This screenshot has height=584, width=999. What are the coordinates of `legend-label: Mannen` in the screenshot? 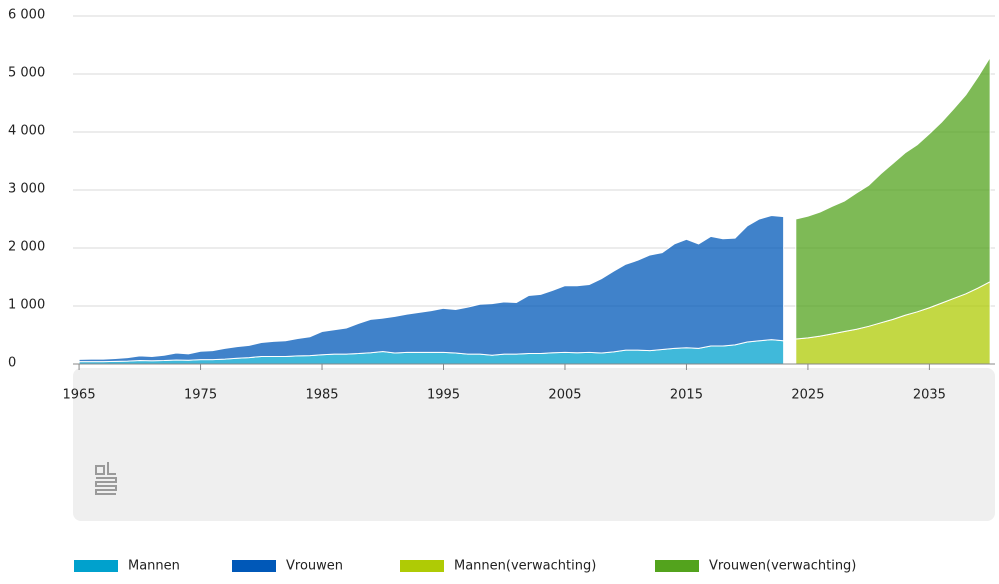 It's located at (154, 566).